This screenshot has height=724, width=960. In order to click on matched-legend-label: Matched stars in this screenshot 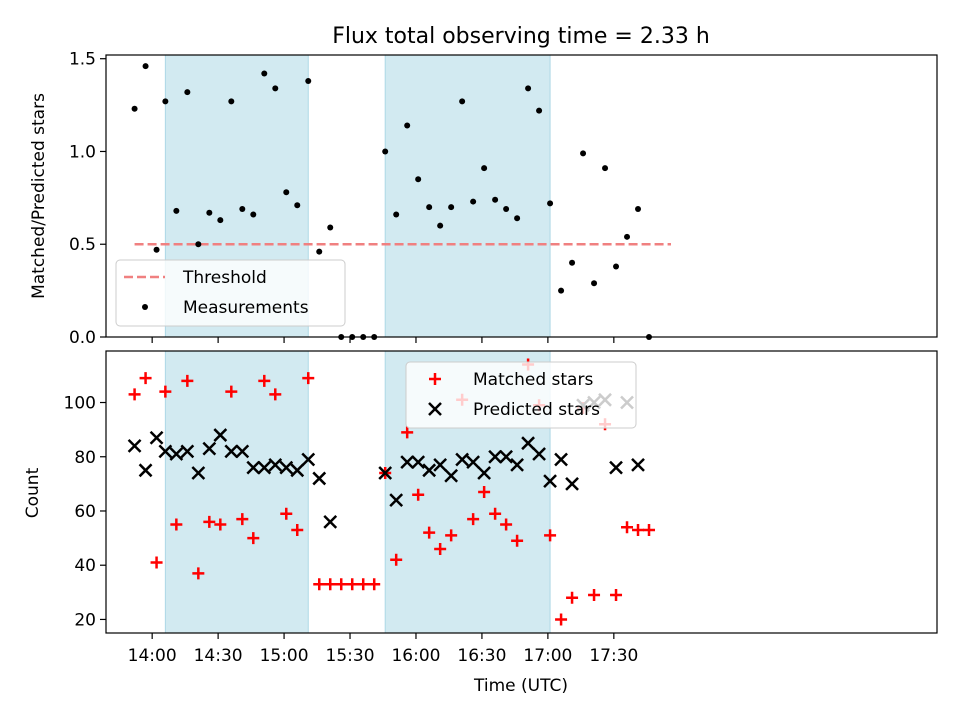, I will do `click(533, 380)`.